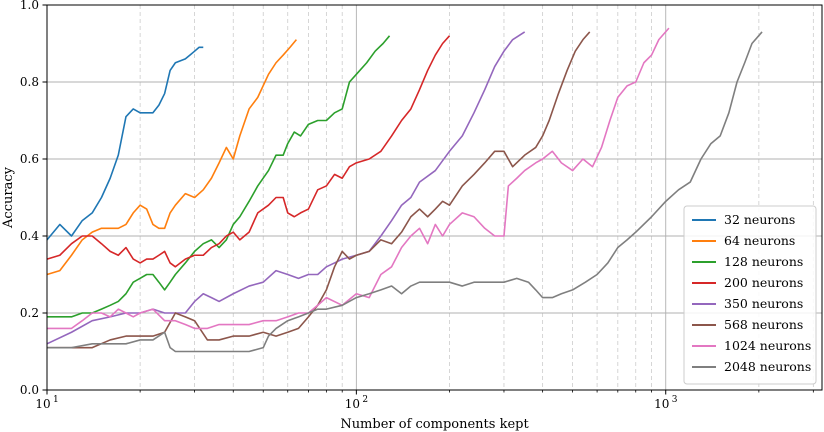  I want to click on x-axis-label: Number of components kept, so click(434, 424).